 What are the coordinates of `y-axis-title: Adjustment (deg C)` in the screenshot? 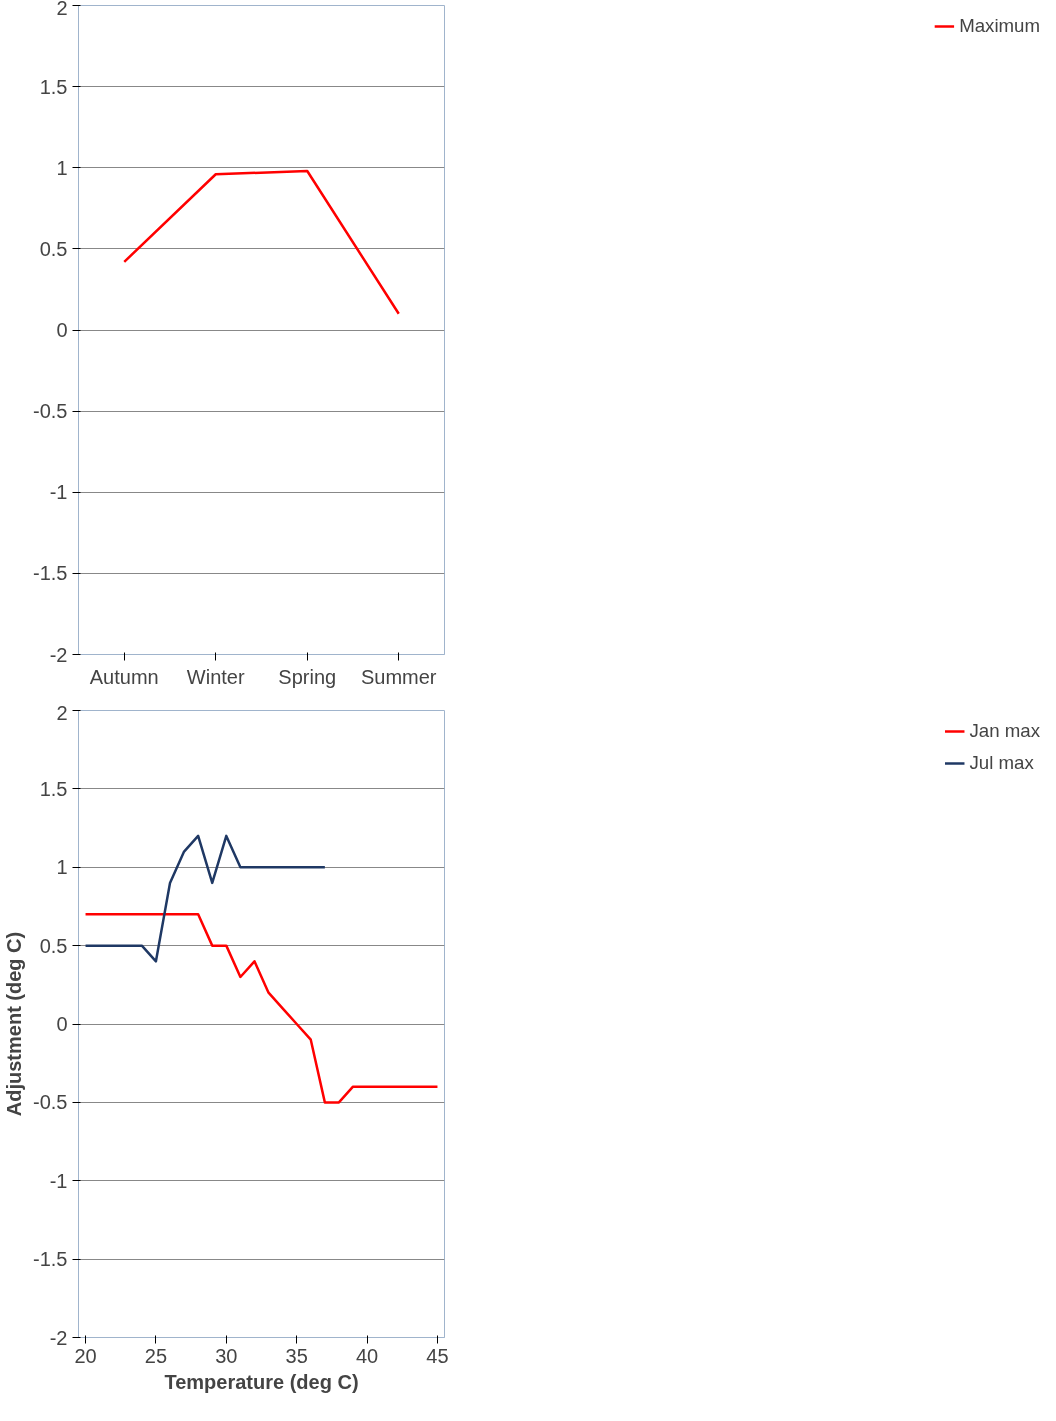 It's located at (14, 1024).